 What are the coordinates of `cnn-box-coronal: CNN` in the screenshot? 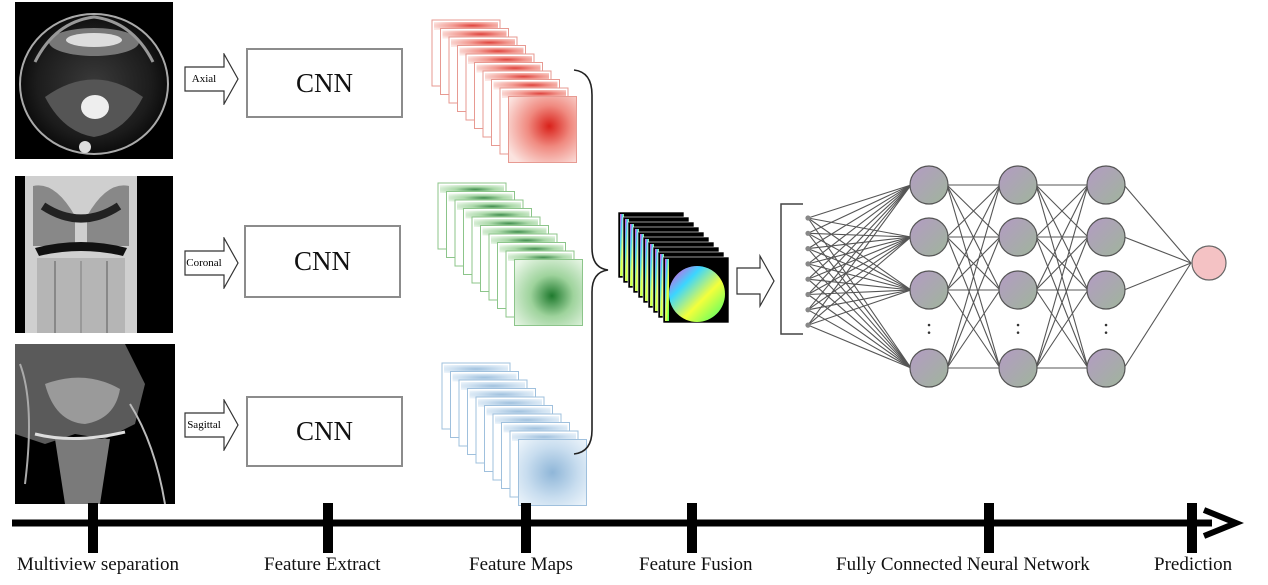 It's located at (322, 261).